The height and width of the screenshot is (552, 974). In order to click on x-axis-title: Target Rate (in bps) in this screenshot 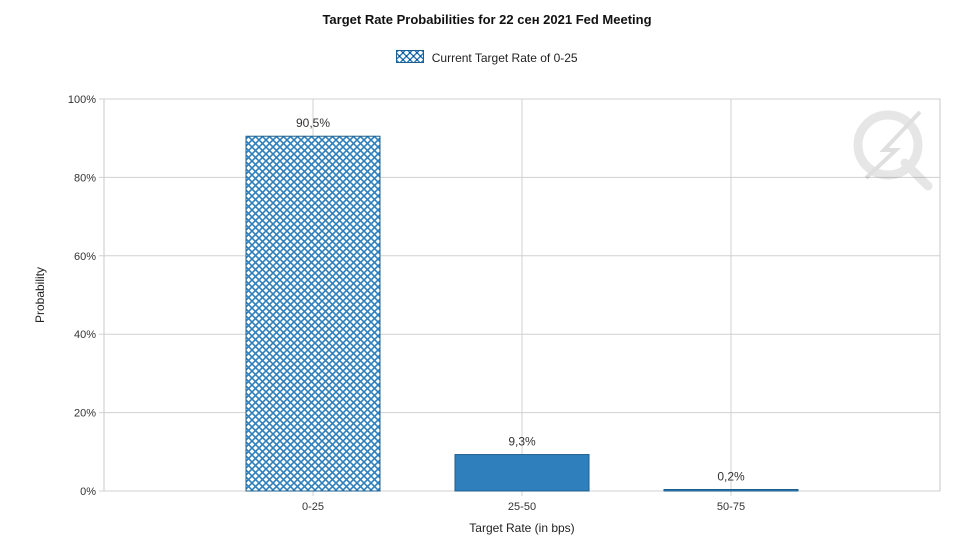, I will do `click(521, 528)`.